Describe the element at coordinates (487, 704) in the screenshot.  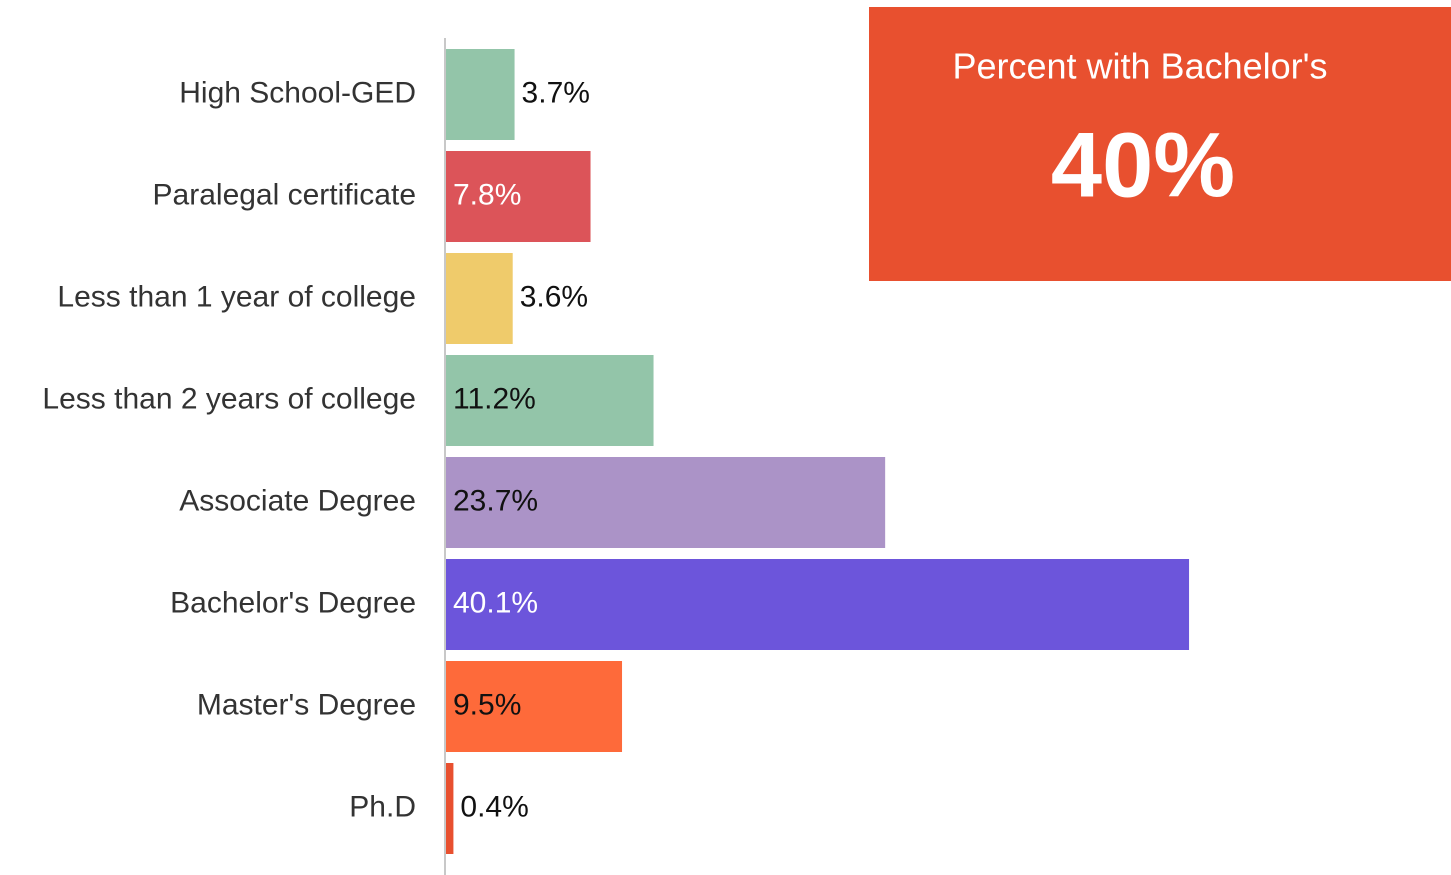
I see `value-label: 9.5%` at that location.